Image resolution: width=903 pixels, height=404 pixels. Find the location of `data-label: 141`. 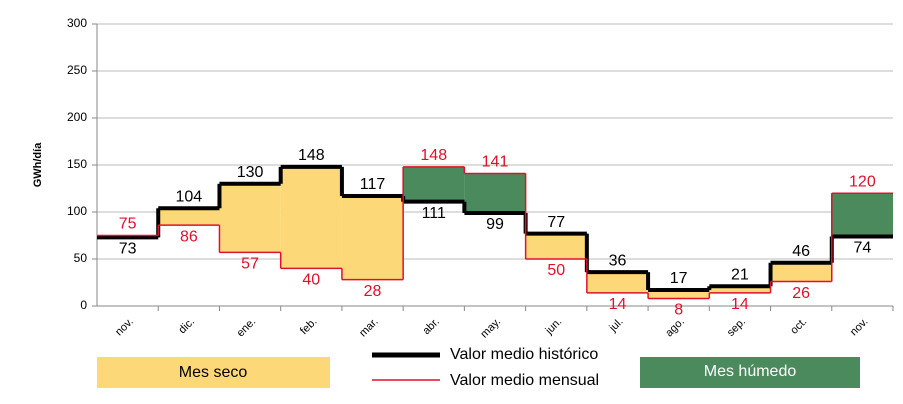

data-label: 141 is located at coordinates (495, 162).